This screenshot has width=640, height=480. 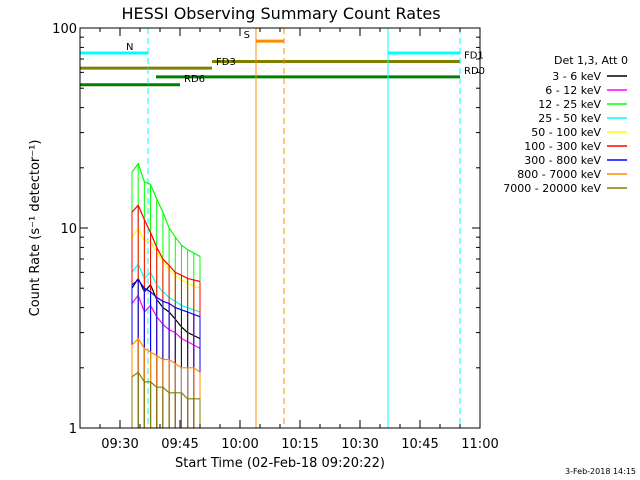 I want to click on chart-title: HESSI Observing Summary Count Rates, so click(x=280, y=13).